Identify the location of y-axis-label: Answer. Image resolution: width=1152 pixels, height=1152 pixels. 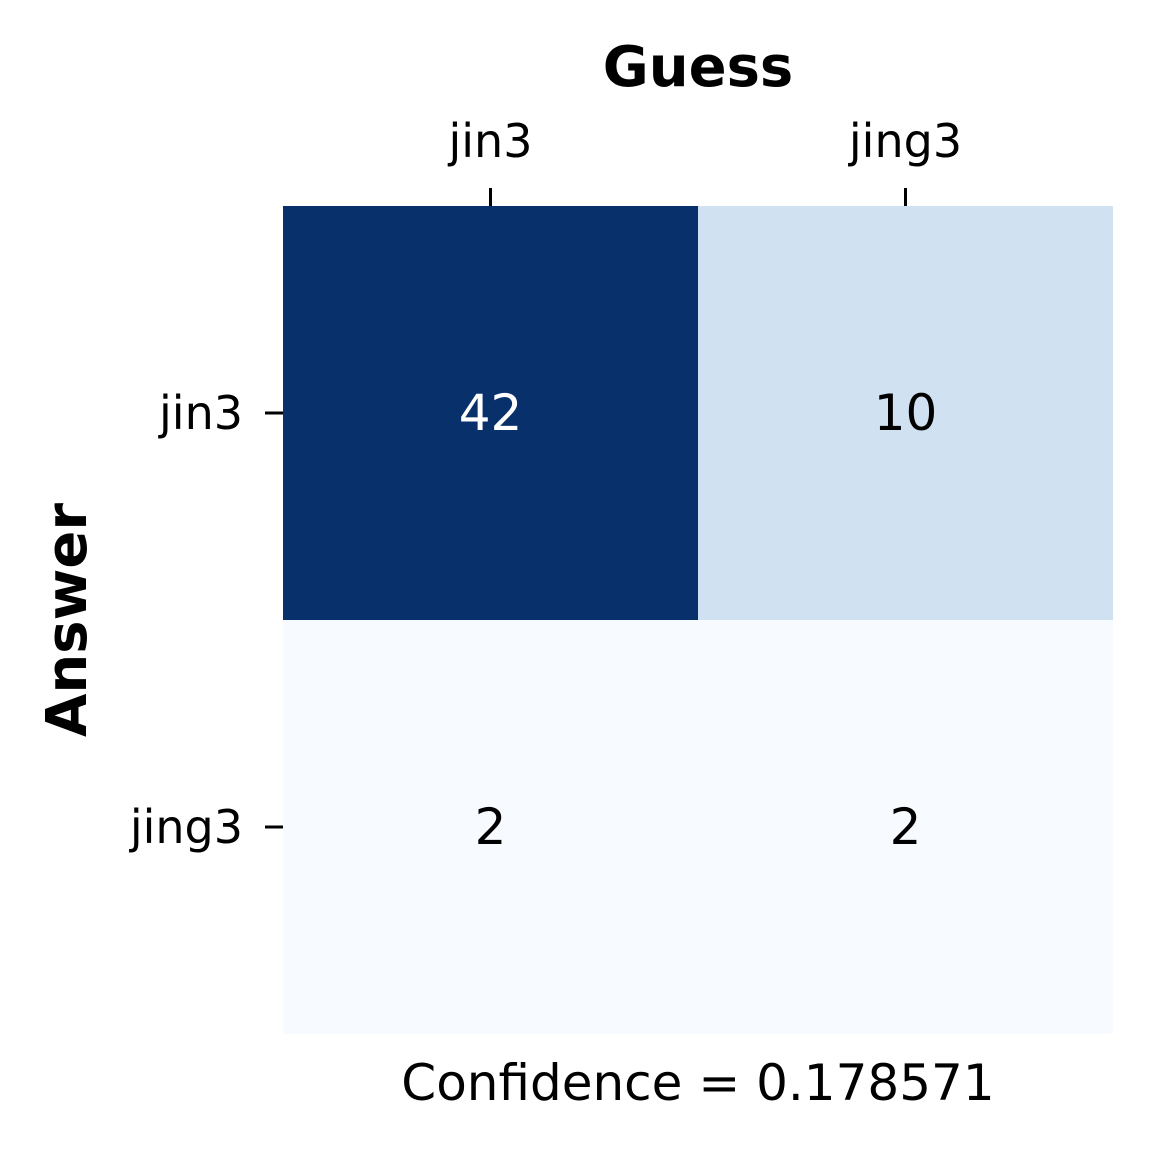
(67, 620).